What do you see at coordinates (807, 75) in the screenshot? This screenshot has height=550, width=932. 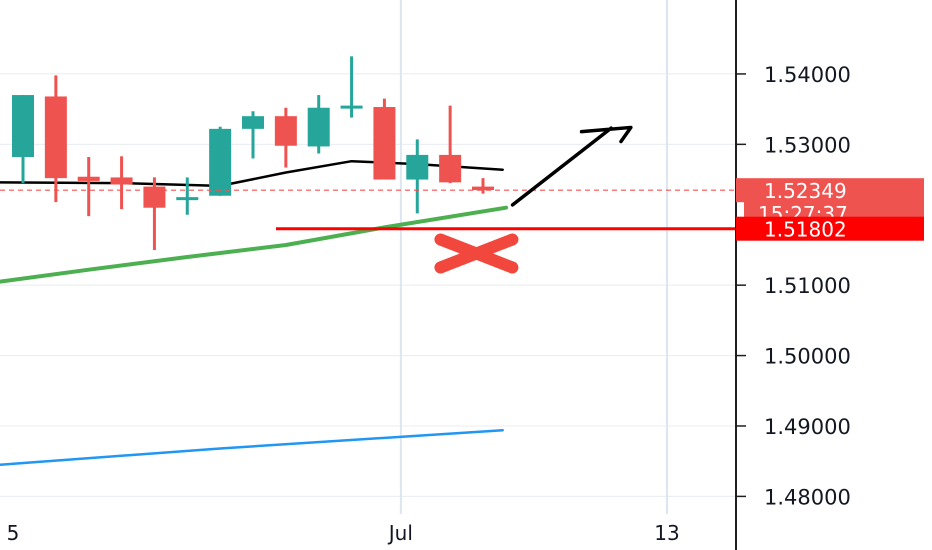 I see `price-tick-label: 1.54000` at bounding box center [807, 75].